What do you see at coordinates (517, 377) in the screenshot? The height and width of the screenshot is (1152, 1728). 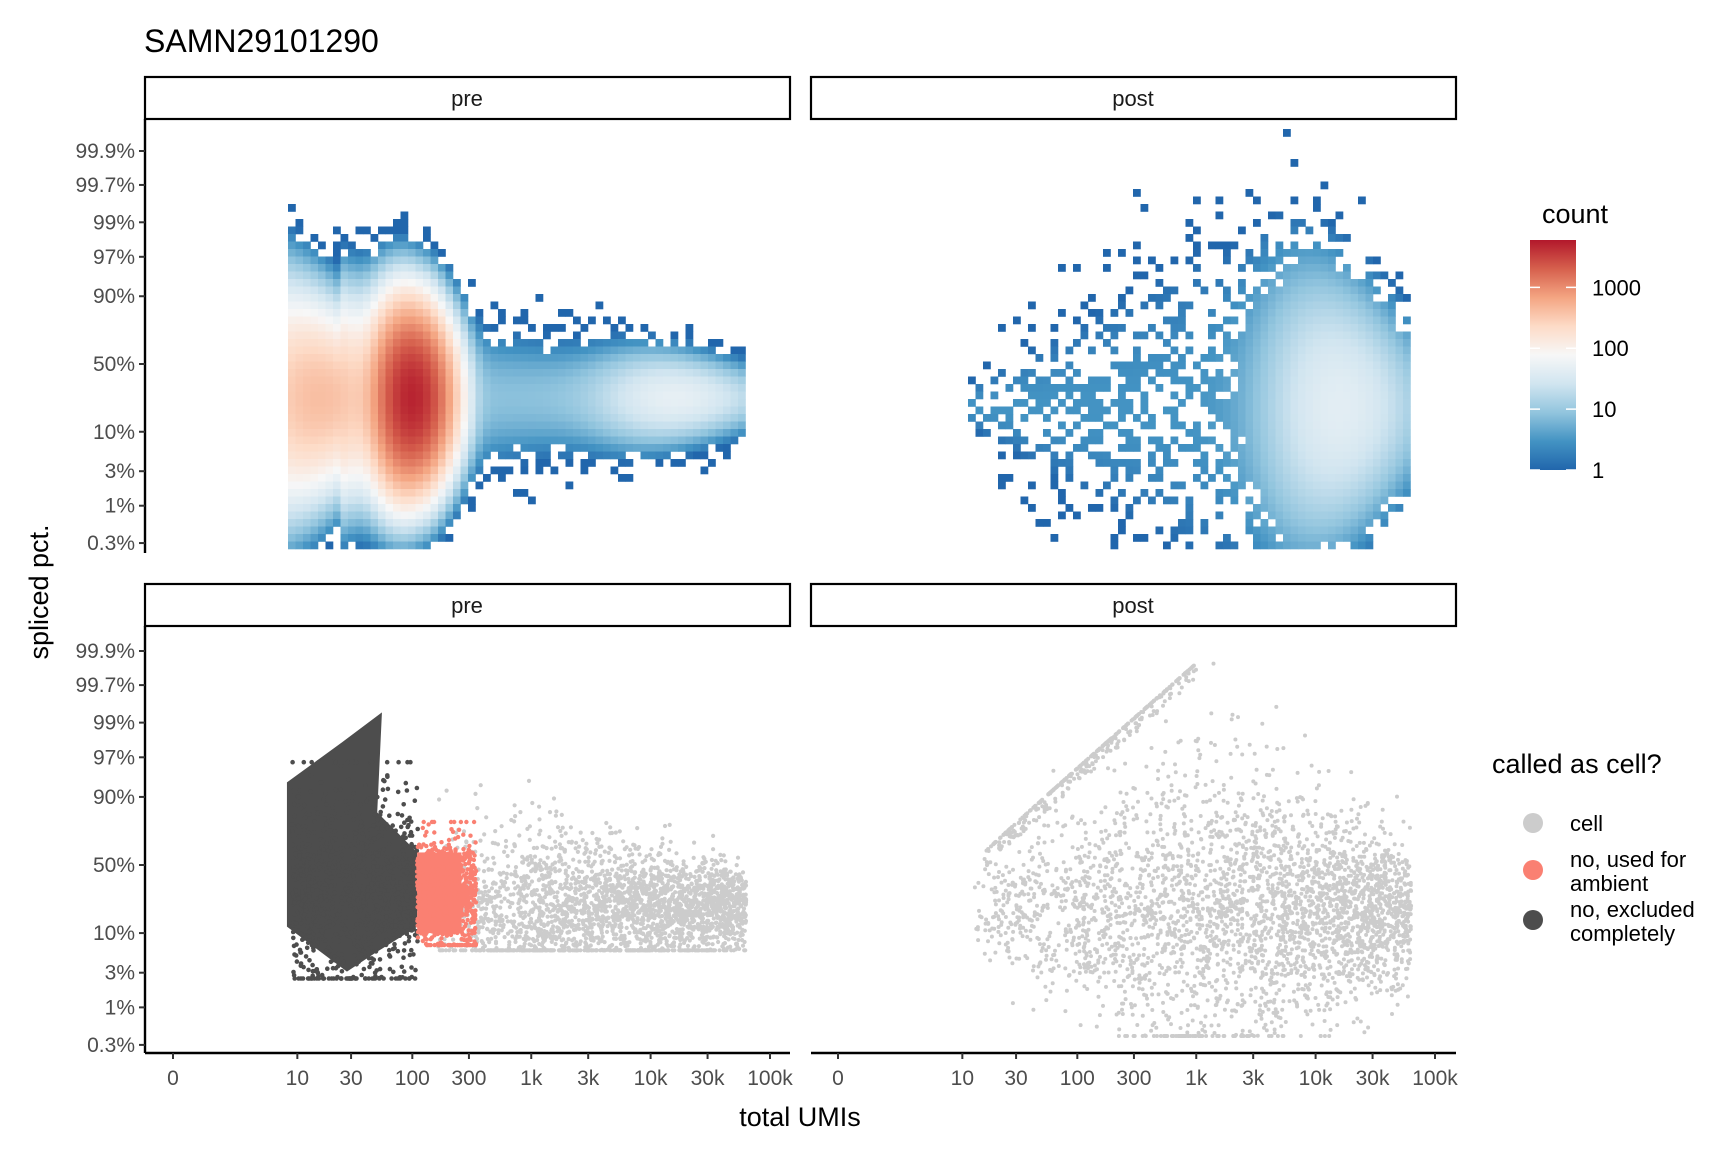 I see `heatmap-pre` at bounding box center [517, 377].